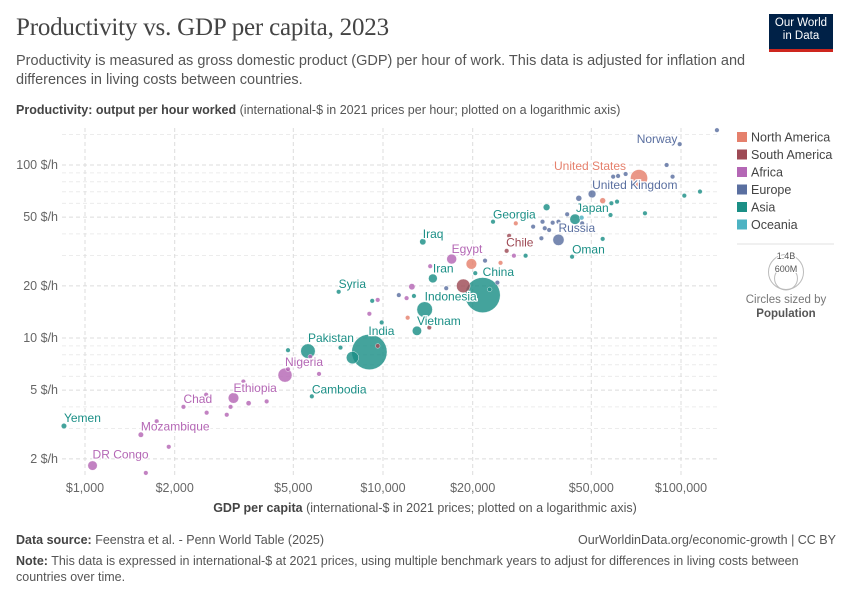 The height and width of the screenshot is (600, 850). Describe the element at coordinates (92, 465) in the screenshot. I see `data-point-dr-congo` at that location.